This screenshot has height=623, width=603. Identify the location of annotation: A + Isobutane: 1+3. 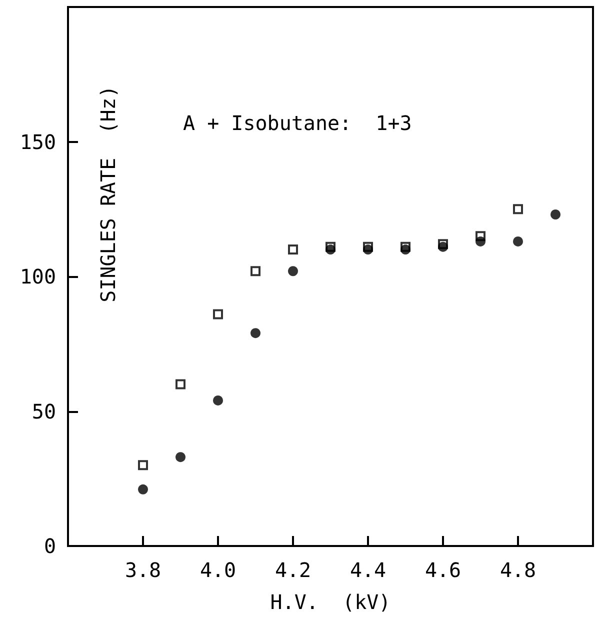
(297, 123).